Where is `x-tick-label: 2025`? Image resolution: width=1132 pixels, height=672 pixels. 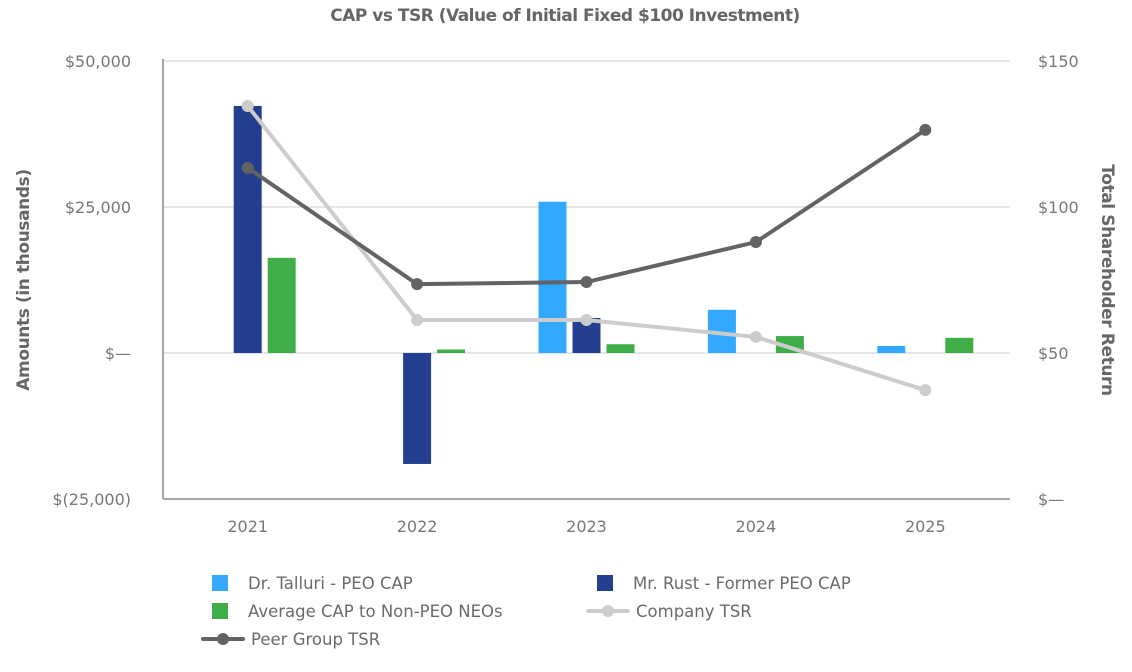 x-tick-label: 2025 is located at coordinates (925, 526).